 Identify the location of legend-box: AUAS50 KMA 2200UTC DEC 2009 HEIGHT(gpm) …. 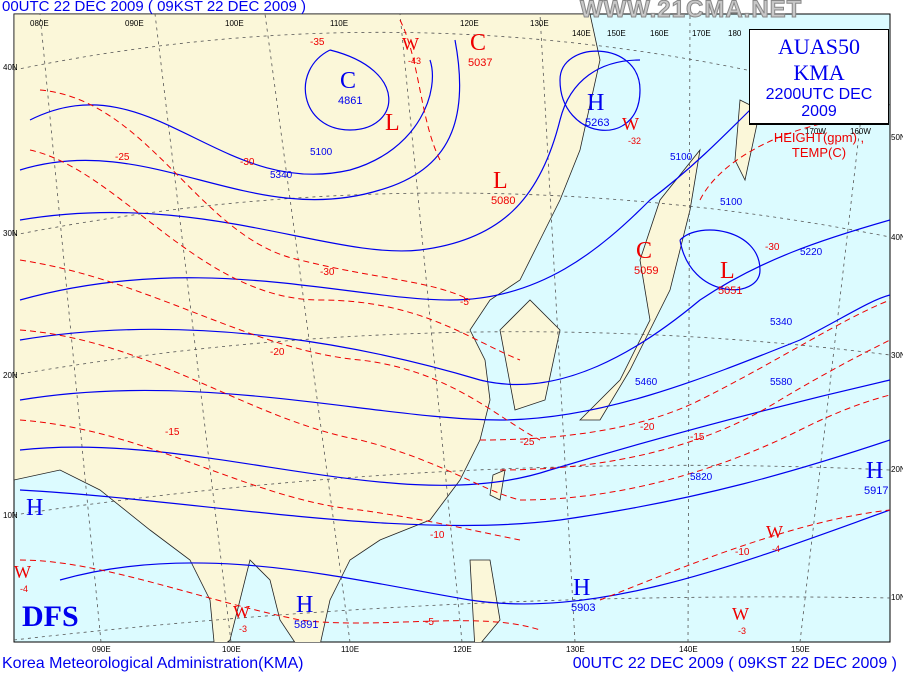
(819, 94).